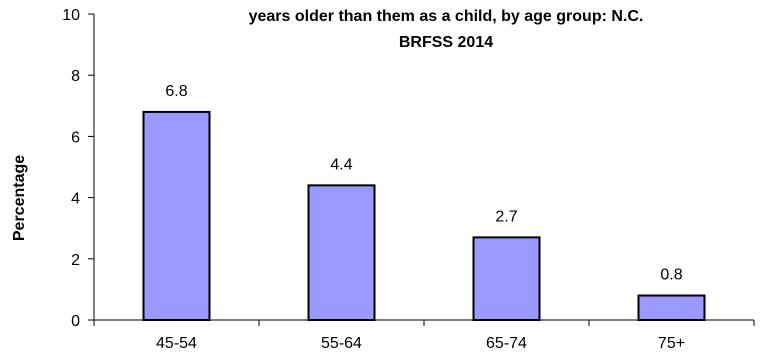 The height and width of the screenshot is (355, 764). What do you see at coordinates (671, 275) in the screenshot?
I see `data-label-75+: 0.8` at bounding box center [671, 275].